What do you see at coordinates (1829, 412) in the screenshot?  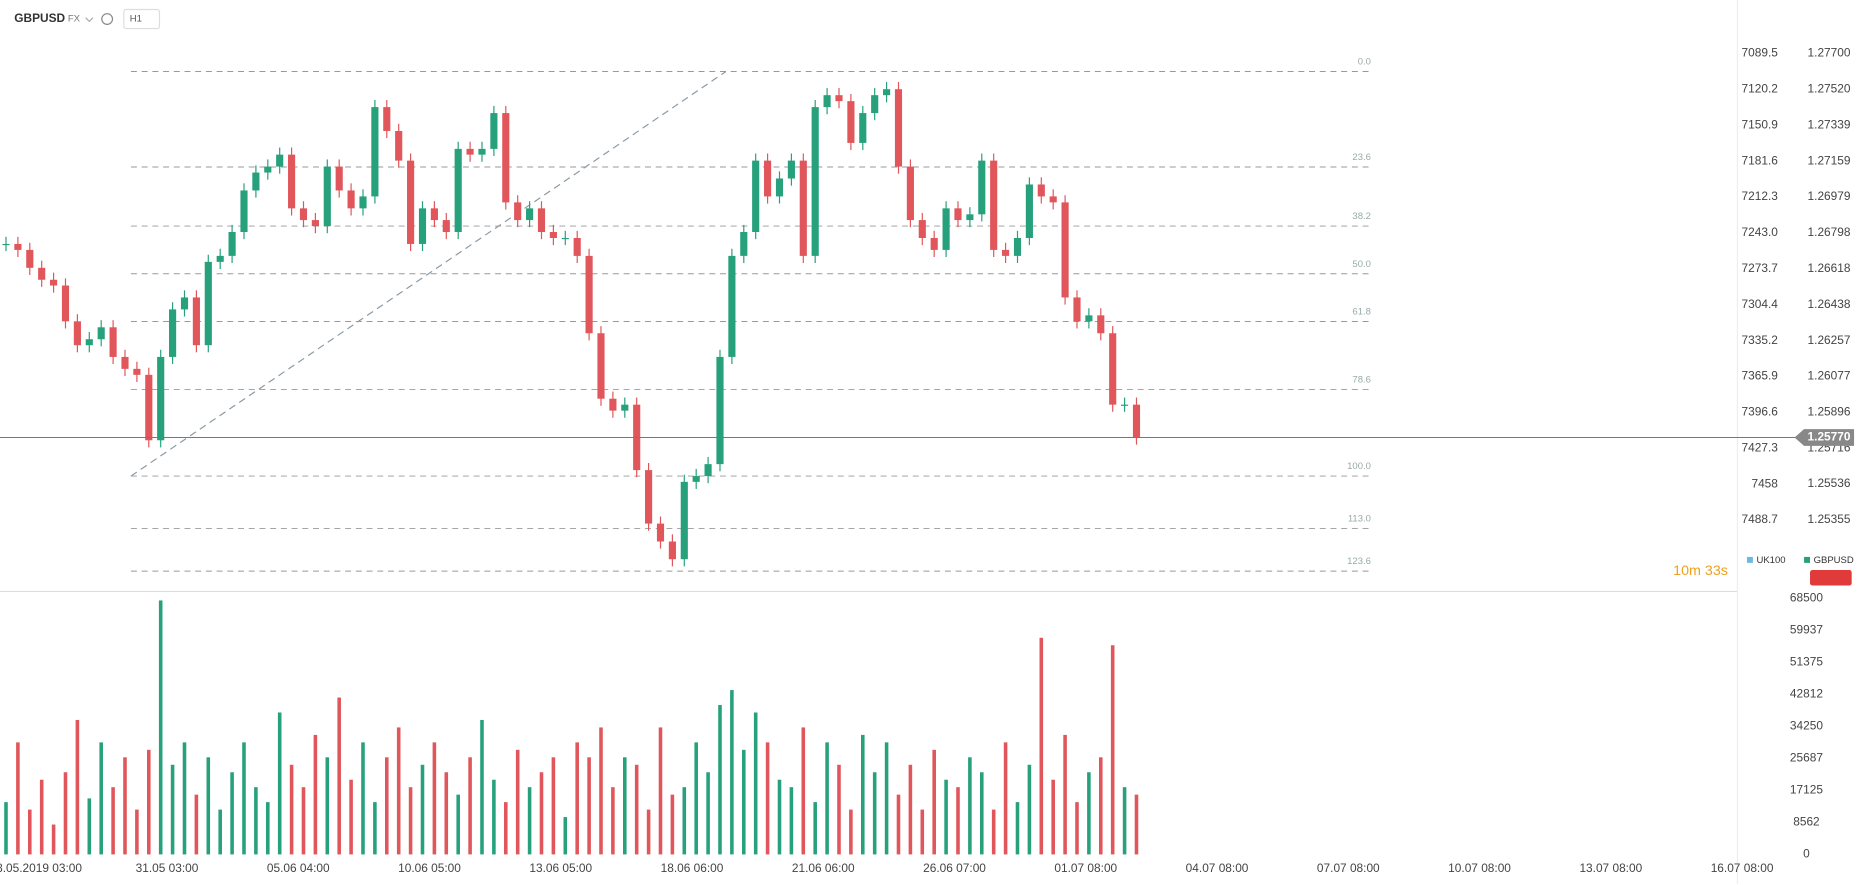 I see `y-tick-label: 1.25896` at bounding box center [1829, 412].